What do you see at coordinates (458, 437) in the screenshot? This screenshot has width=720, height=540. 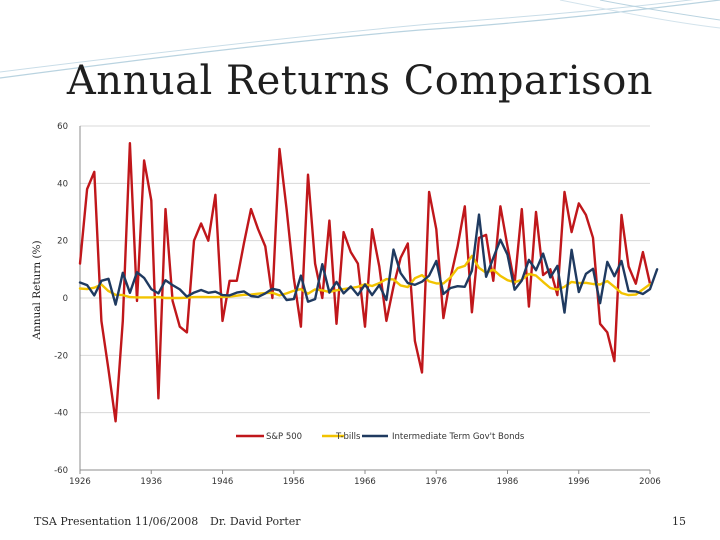 I see `legend-label-bonds: Intermediate Term Gov't Bonds` at bounding box center [458, 437].